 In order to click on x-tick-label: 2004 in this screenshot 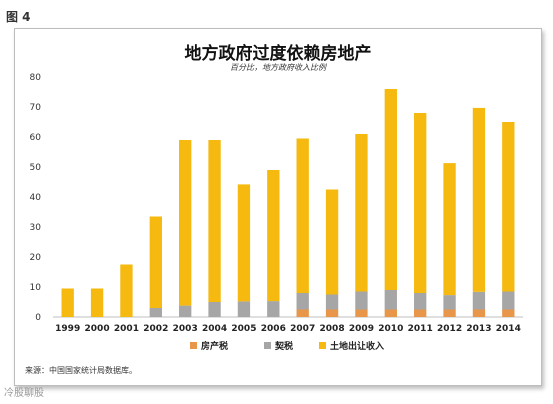, I will do `click(214, 329)`.